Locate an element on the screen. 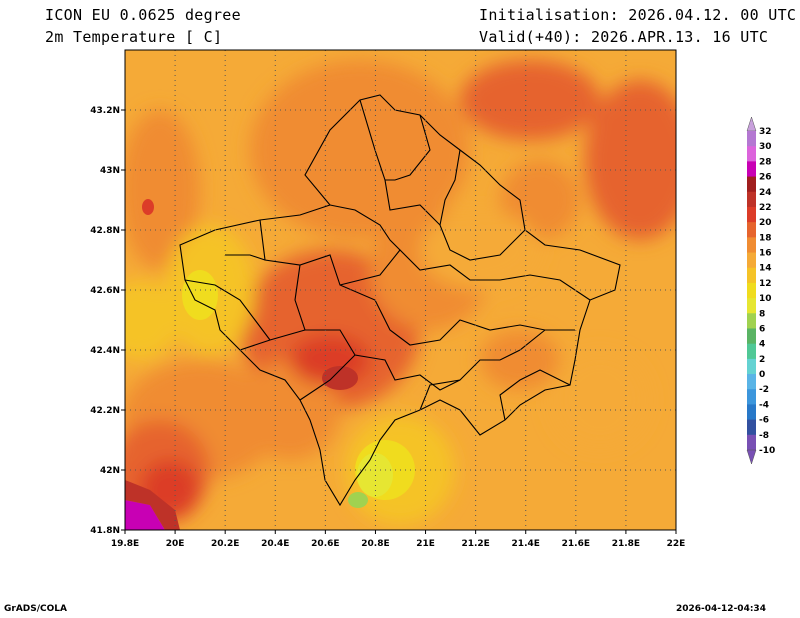  lon-tick-label: 19.8E is located at coordinates (125, 544).